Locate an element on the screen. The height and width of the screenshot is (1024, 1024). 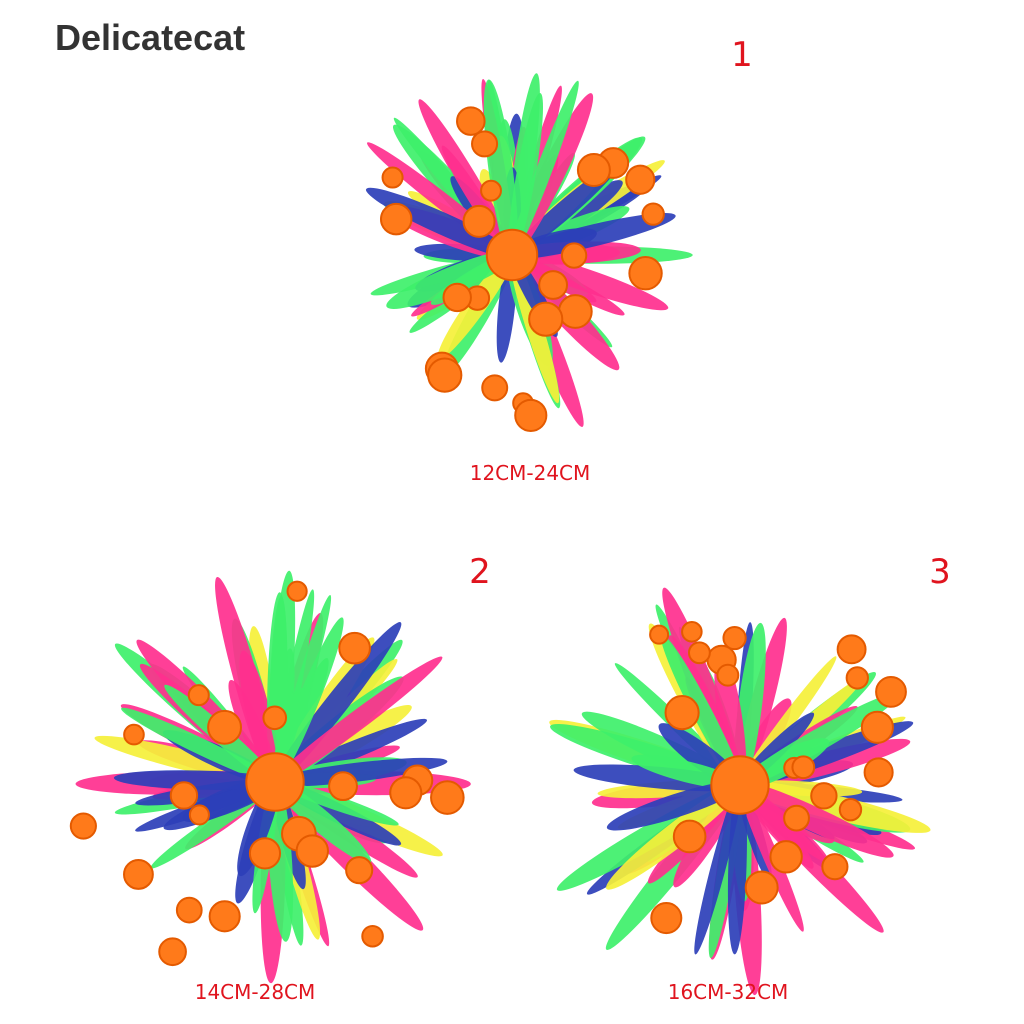
item-size: 12CM-24CM is located at coordinates (530, 473).